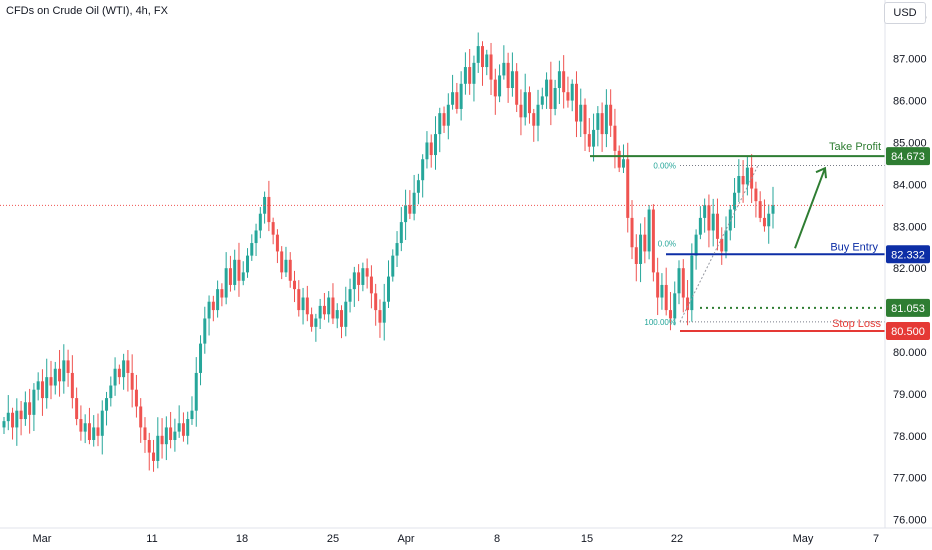 This screenshot has width=932, height=550. What do you see at coordinates (677, 539) in the screenshot?
I see `x-tick-label: 22` at bounding box center [677, 539].